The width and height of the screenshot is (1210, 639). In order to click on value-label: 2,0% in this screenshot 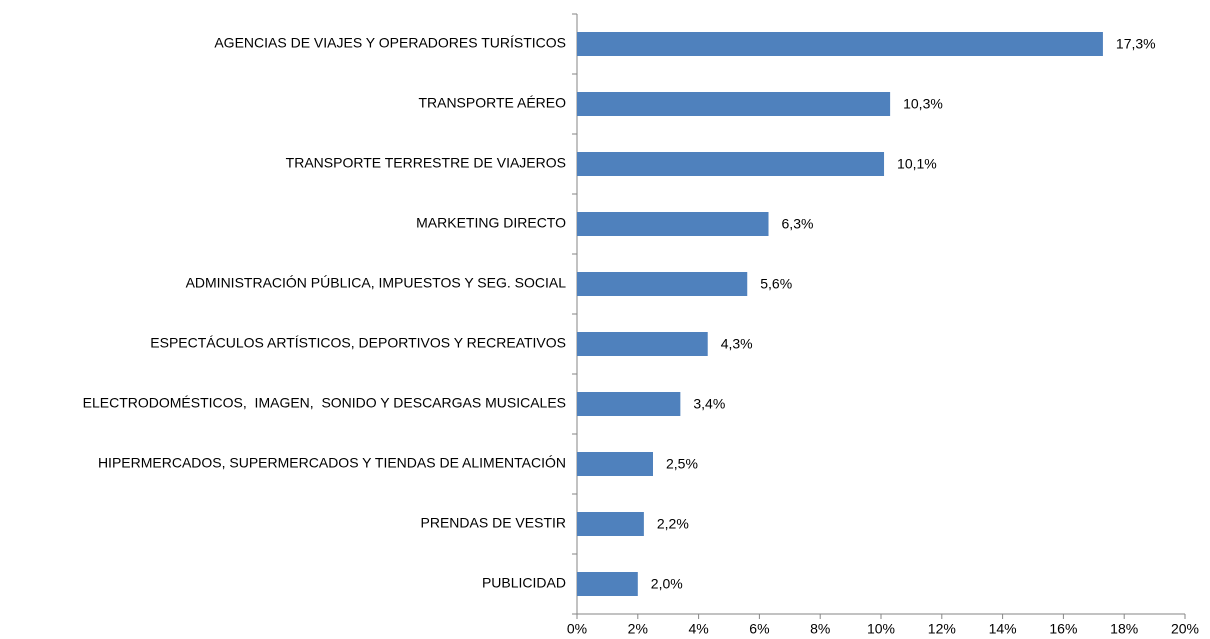, I will do `click(667, 584)`.